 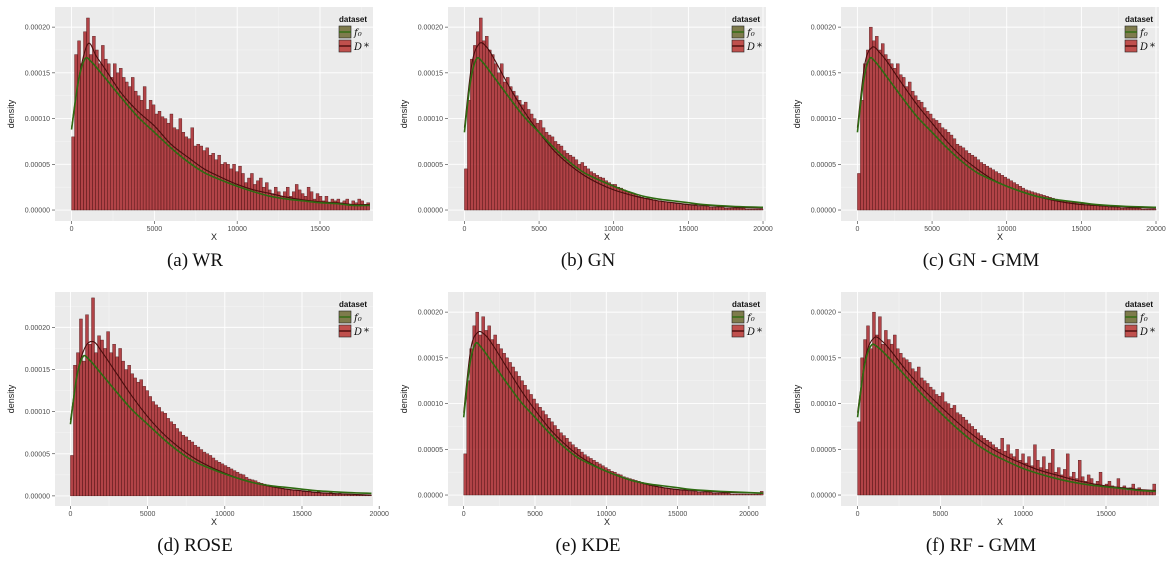 What do you see at coordinates (588, 260) in the screenshot?
I see `caption-gn: (b) GN` at bounding box center [588, 260].